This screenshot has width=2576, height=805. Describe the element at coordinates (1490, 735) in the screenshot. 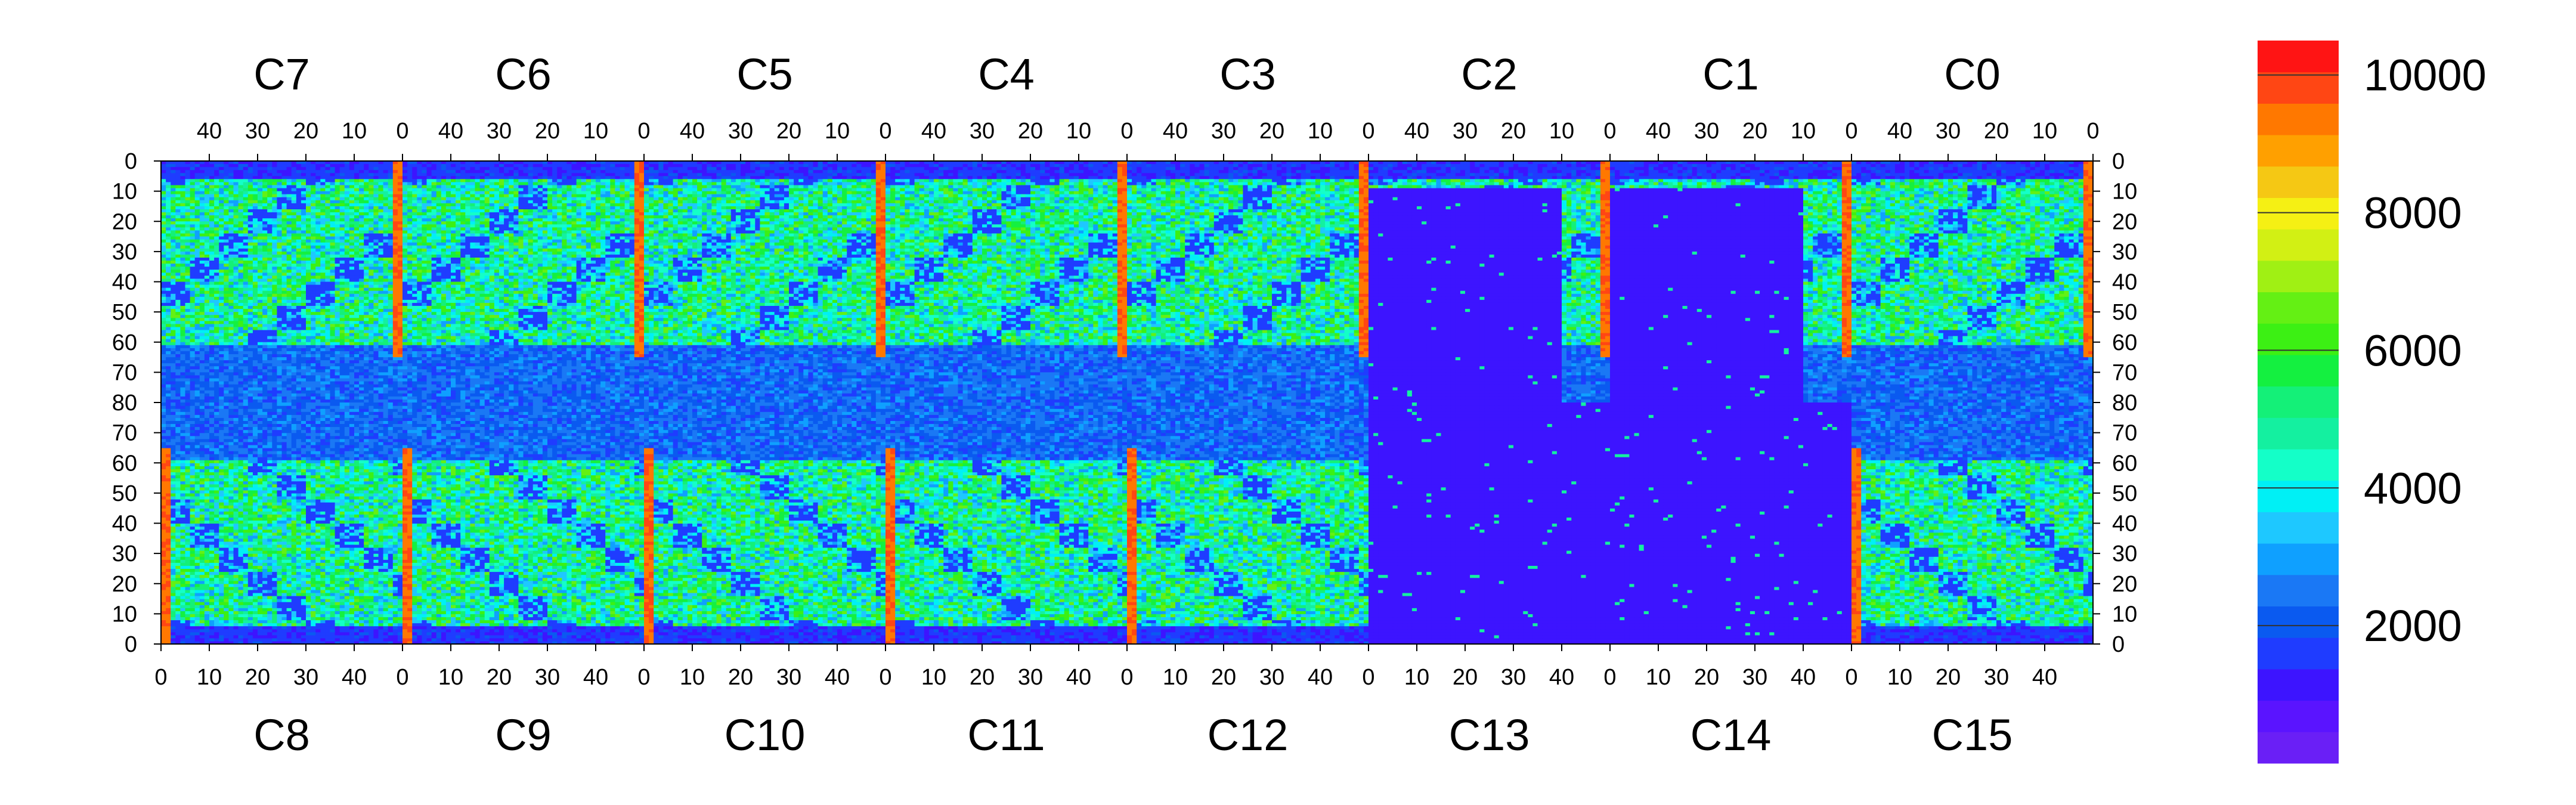

I see `chip-label-C13: C13` at that location.